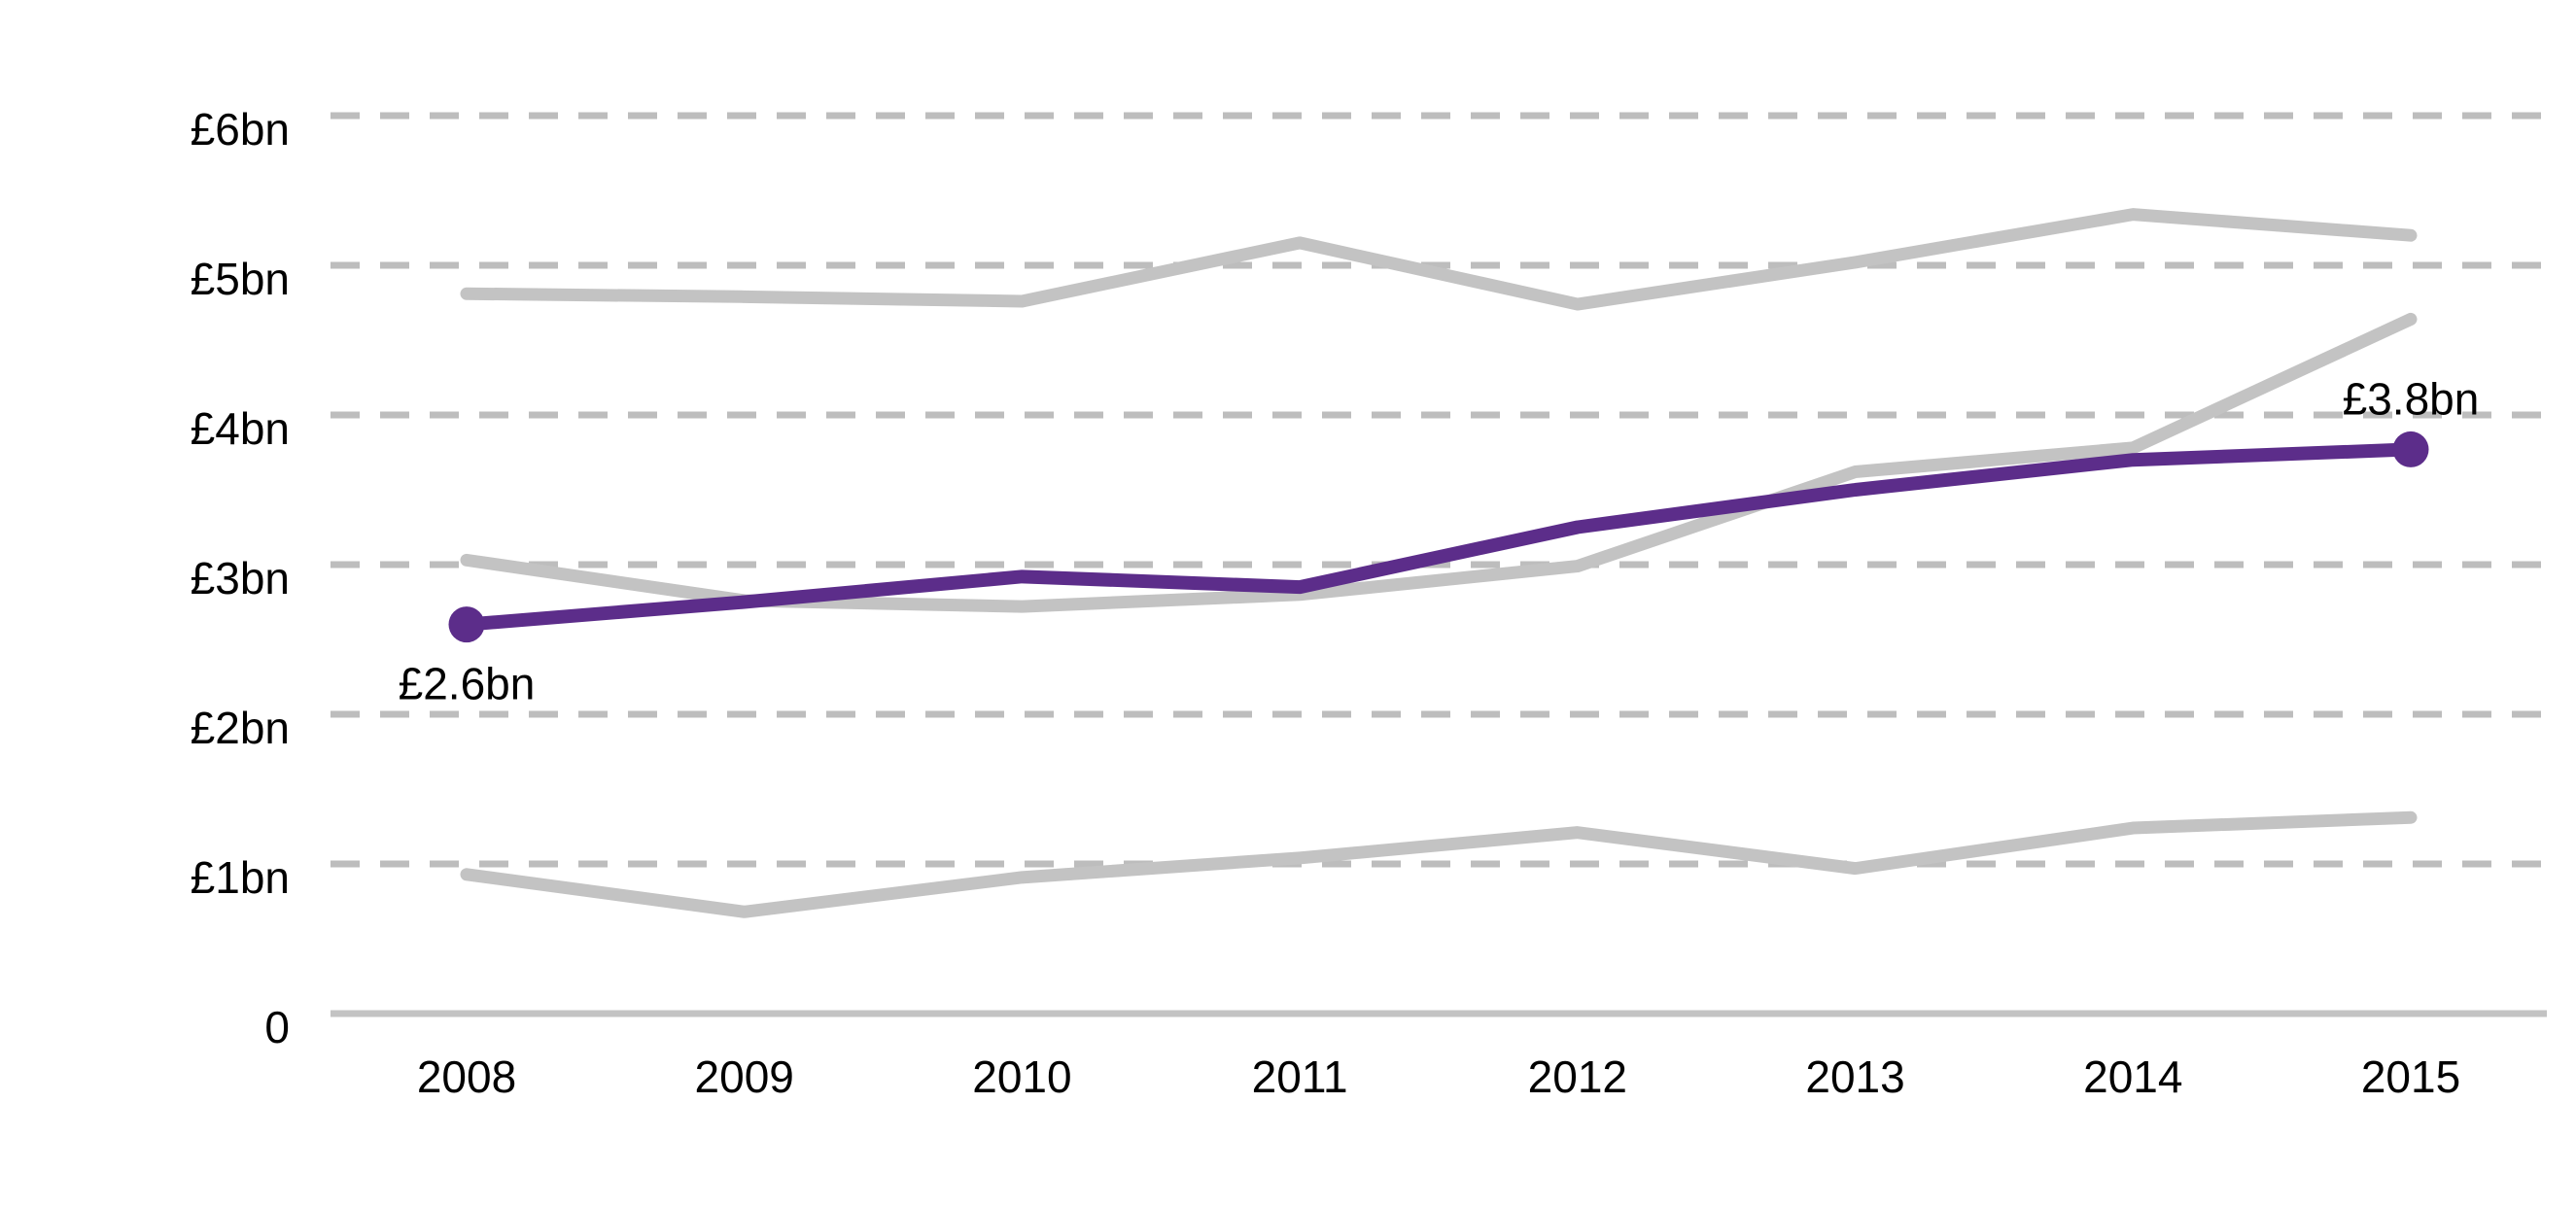 The image size is (2576, 1206). I want to click on x-axis-label-2008: 2008, so click(466, 1076).